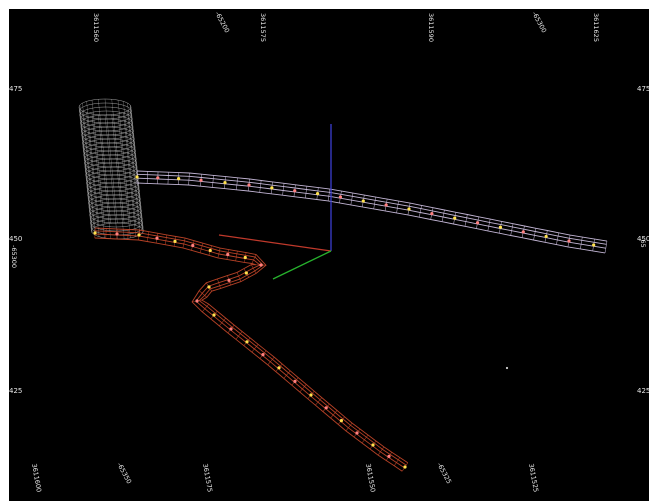 Image resolution: width=649 pixels, height=501 pixels. I want to click on grid-label-top-4: 3611590, so click(431, 27).